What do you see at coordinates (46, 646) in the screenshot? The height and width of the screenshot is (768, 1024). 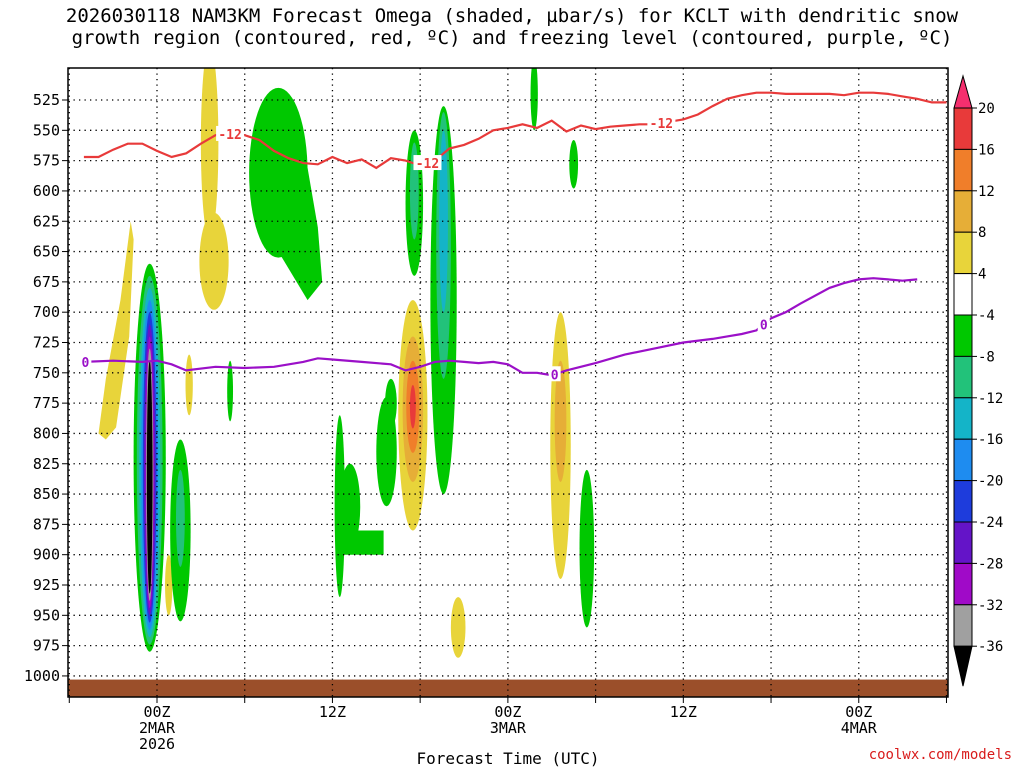 I see `y-tick-label: 975` at bounding box center [46, 646].